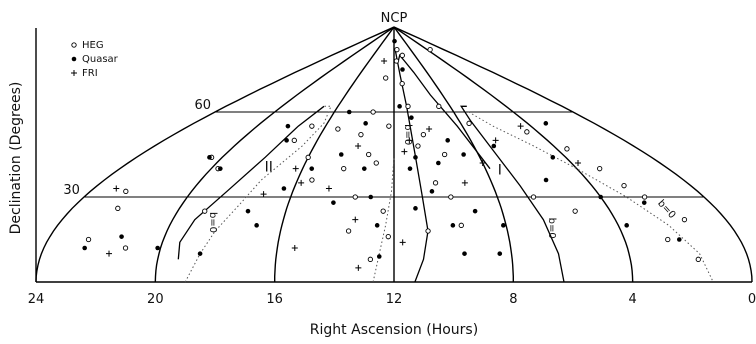 The image size is (756, 344). I want to click on x-tick-label-16: 16, so click(274, 299).